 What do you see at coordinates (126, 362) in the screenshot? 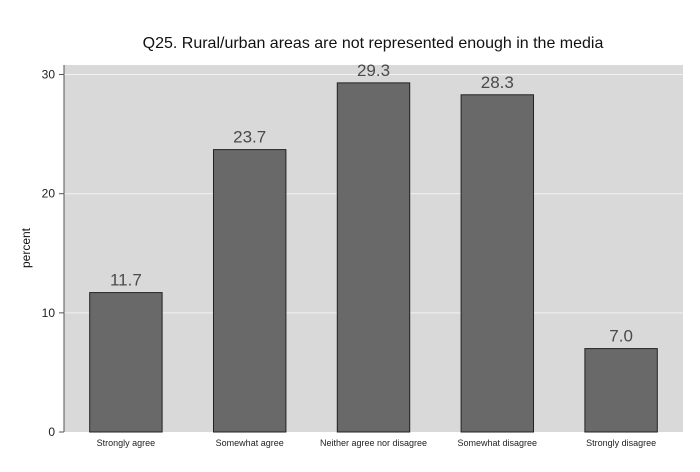
I see `bar-strongly-agree` at bounding box center [126, 362].